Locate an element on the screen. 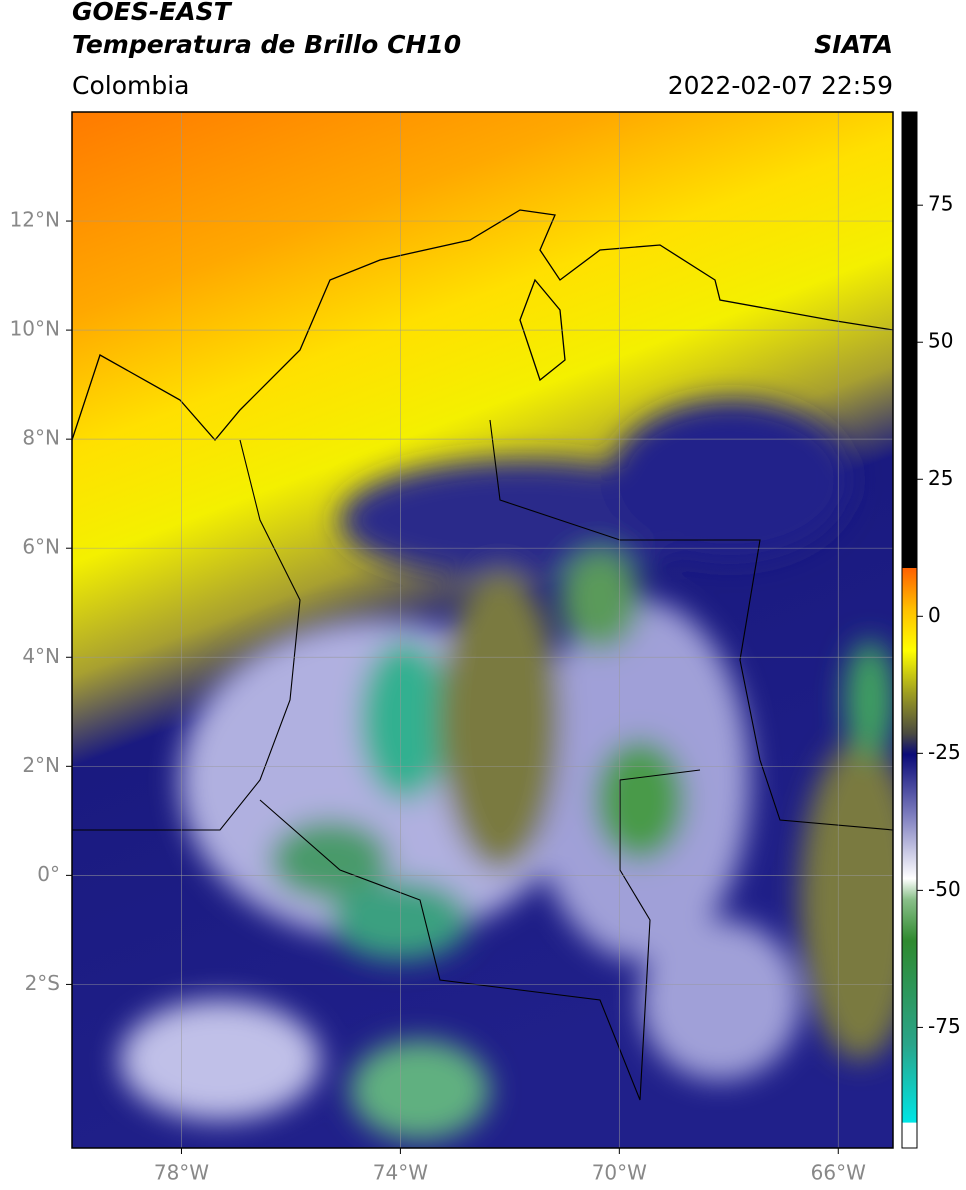 The width and height of the screenshot is (966, 1190). subtitle: Temperatura de Brillo CH10 is located at coordinates (266, 44).